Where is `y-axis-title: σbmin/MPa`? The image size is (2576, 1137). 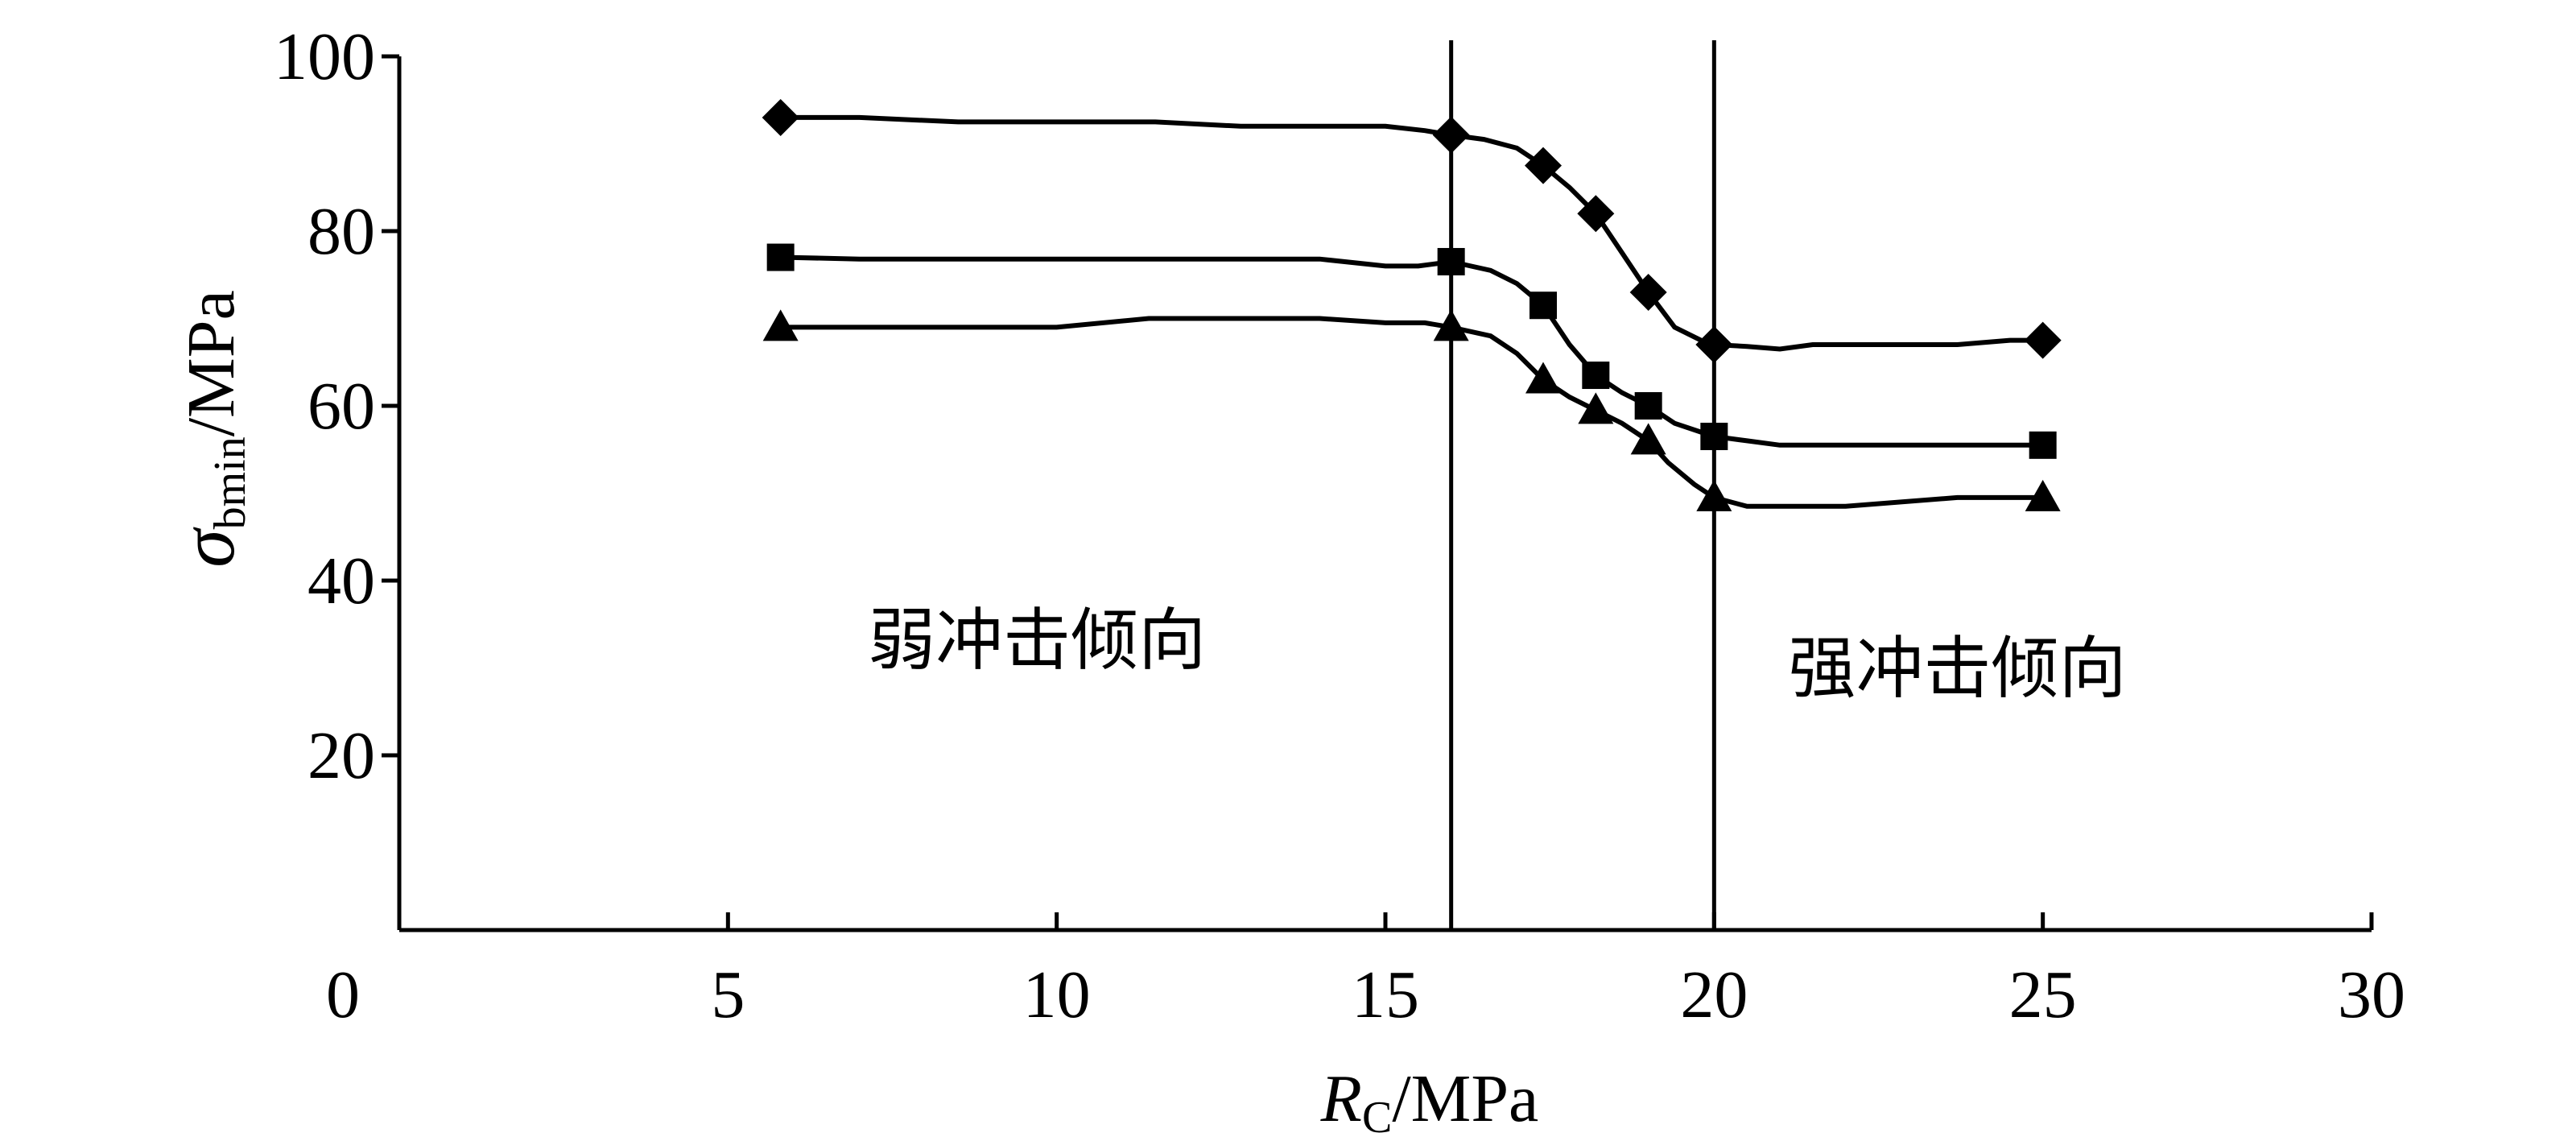 y-axis-title: σbmin/MPa is located at coordinates (209, 429).